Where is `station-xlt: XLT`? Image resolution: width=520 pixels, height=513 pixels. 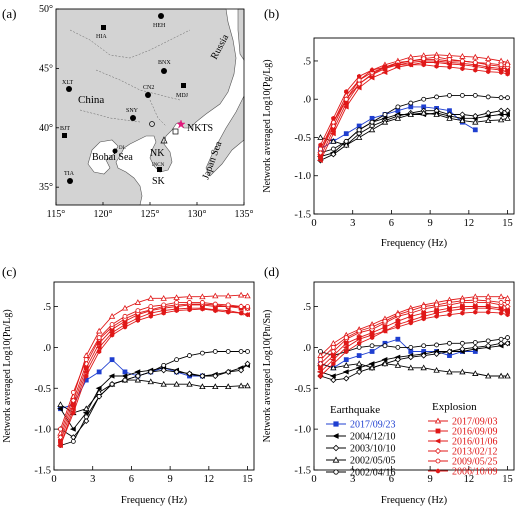
station-xlt: XLT is located at coordinates (67, 86).